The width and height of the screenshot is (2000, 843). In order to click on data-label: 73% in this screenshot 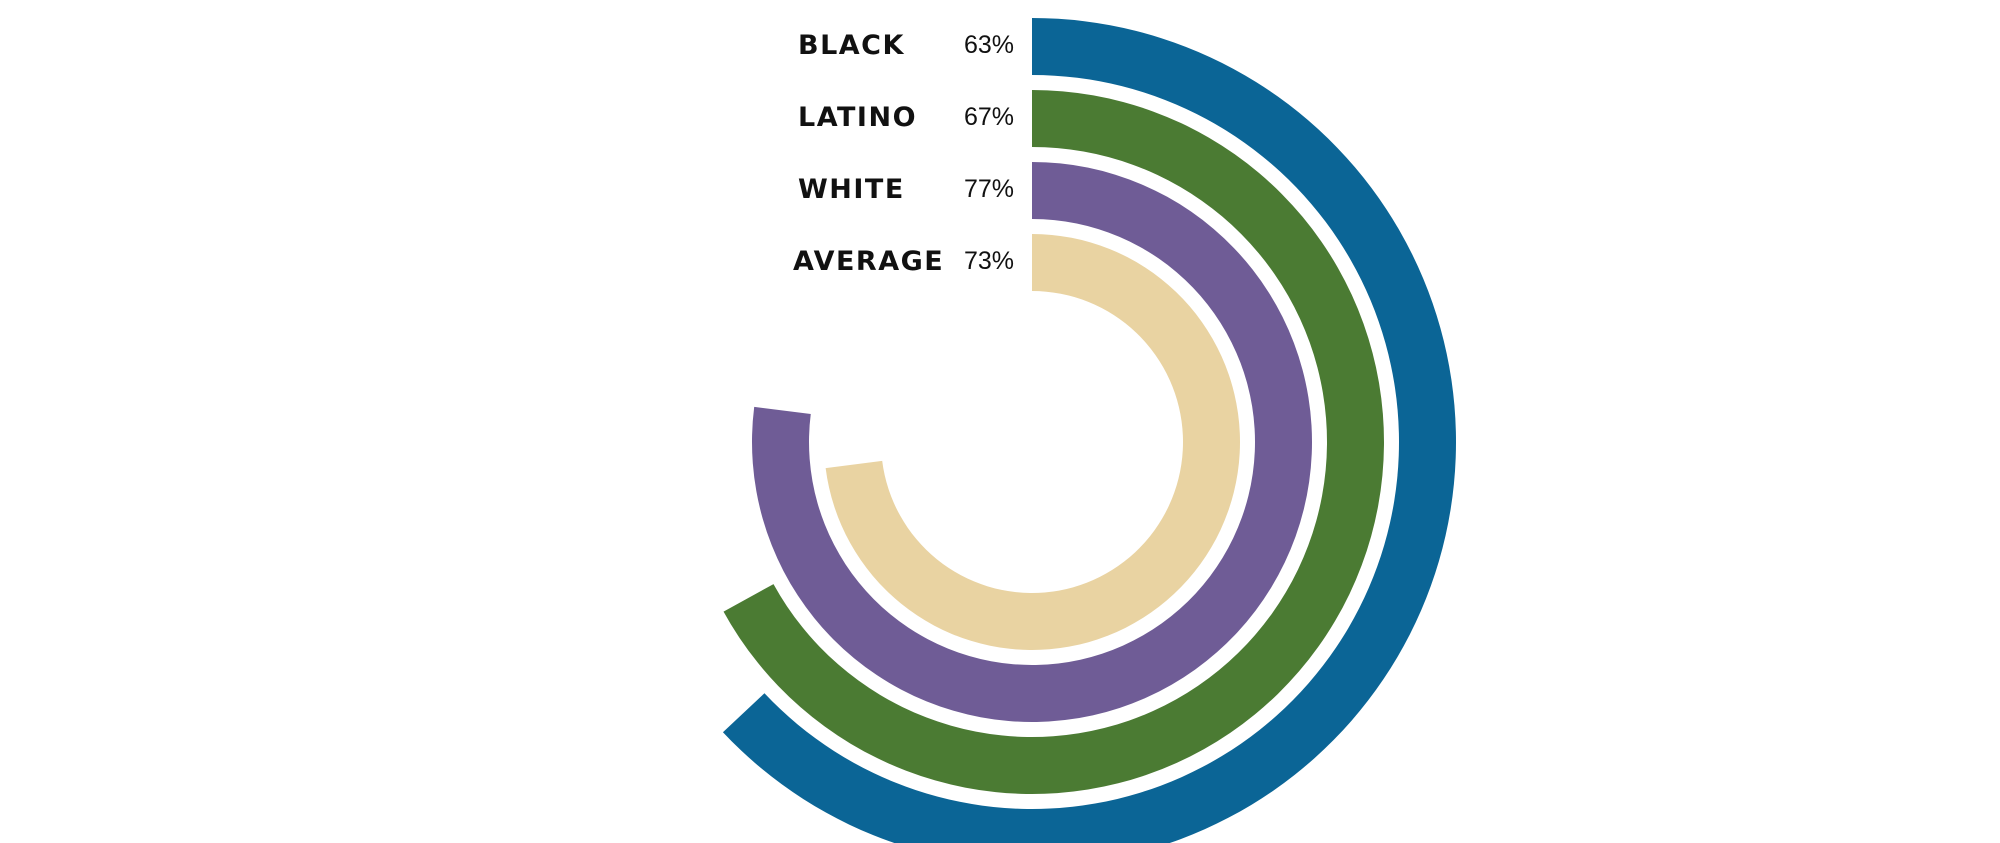, I will do `click(988, 260)`.